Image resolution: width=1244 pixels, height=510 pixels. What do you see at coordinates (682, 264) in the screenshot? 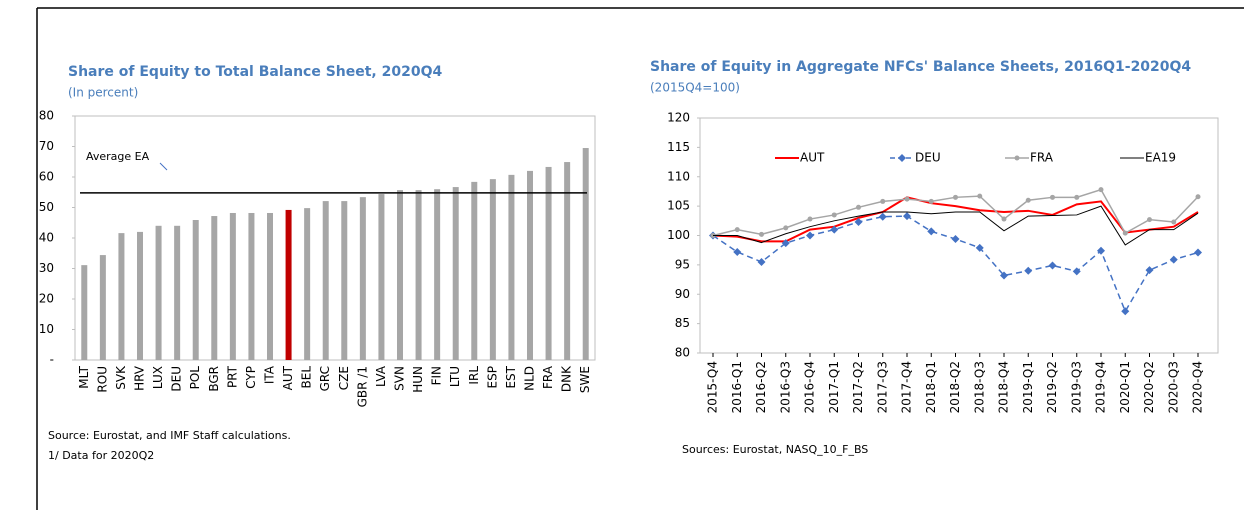
I see `y-tick-label: 95` at bounding box center [682, 264].